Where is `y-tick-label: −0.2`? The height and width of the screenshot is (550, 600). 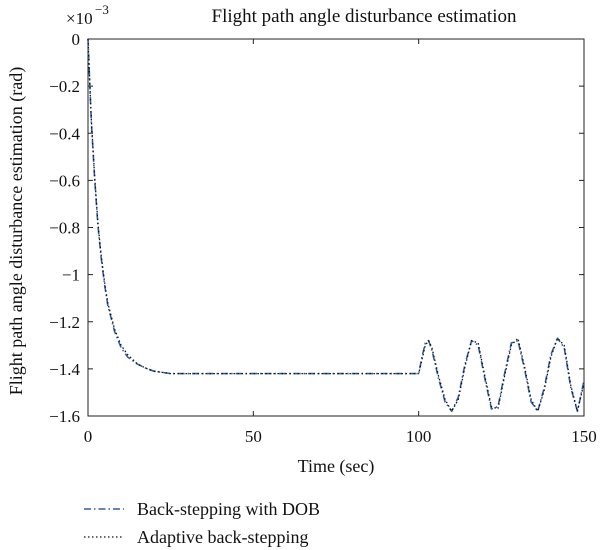
y-tick-label: −0.2 is located at coordinates (64, 86).